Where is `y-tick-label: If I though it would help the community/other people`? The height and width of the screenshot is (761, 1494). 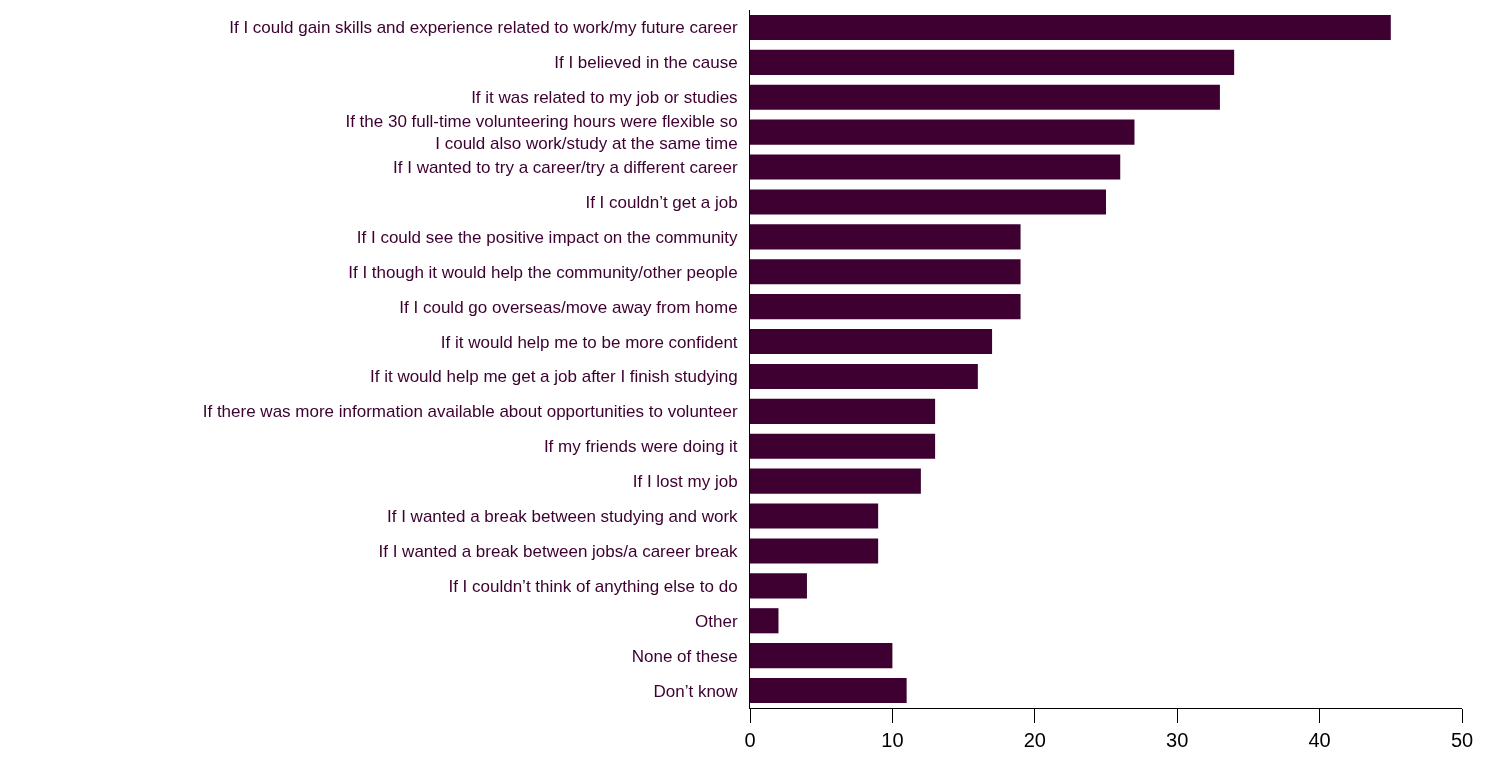 y-tick-label: If I though it would help the community/other people is located at coordinates (543, 272).